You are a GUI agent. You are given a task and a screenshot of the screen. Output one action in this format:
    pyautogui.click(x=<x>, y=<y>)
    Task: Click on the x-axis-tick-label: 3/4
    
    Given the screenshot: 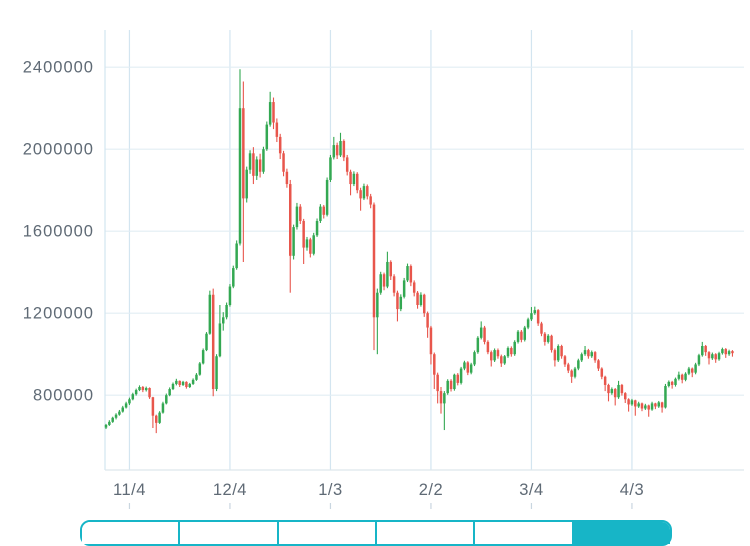 What is the action you would take?
    pyautogui.click(x=531, y=490)
    